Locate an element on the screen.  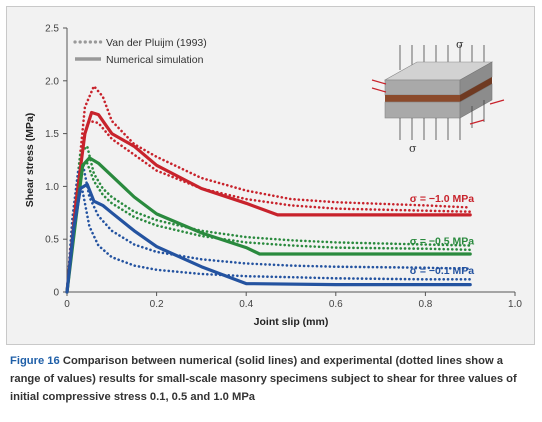
y-tick-label: 0 is located at coordinates (56, 293).